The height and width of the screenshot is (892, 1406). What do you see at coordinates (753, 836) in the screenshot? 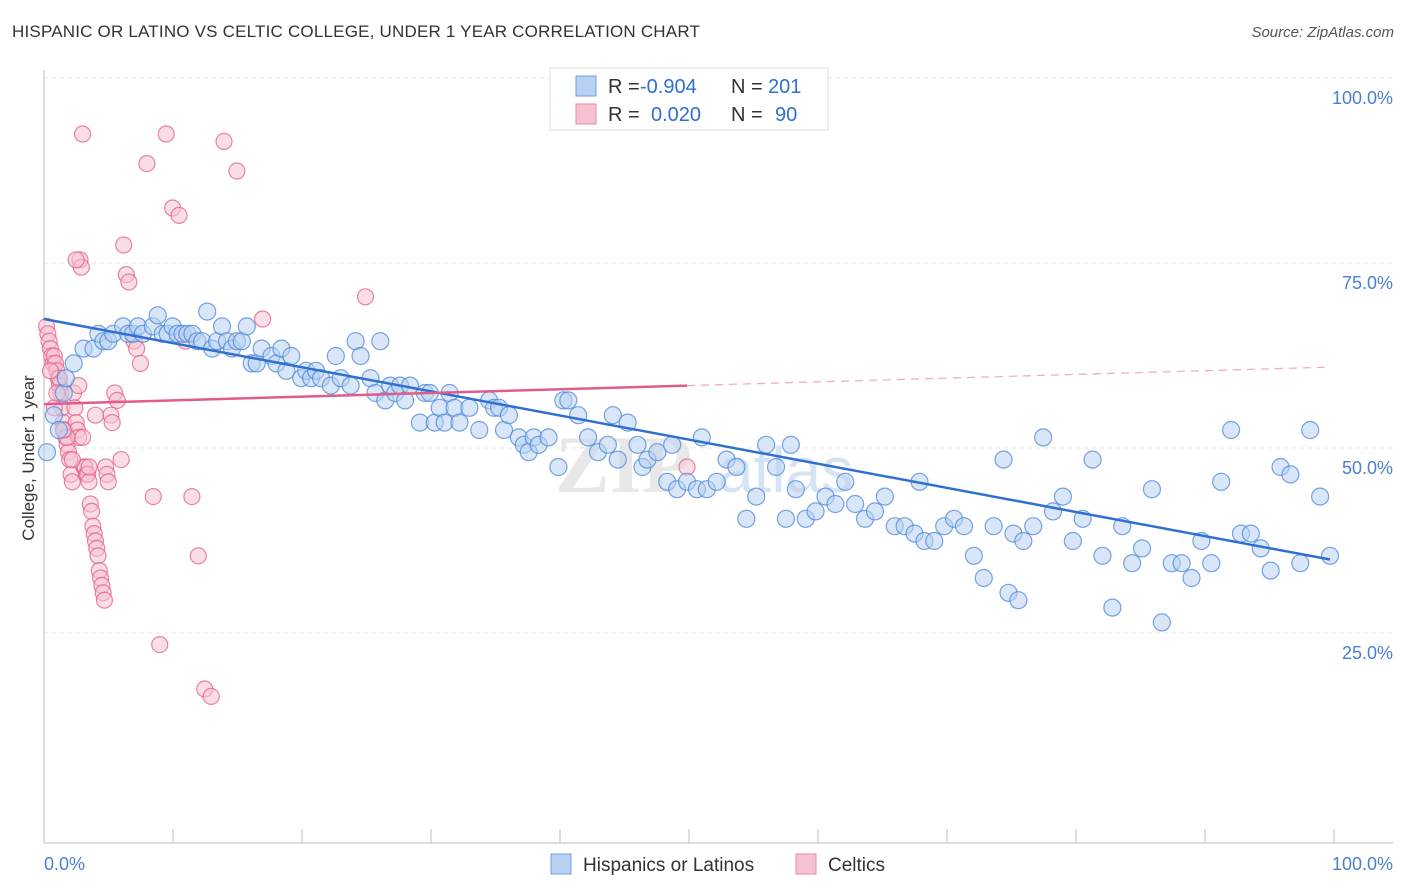
I see `x-ticks` at bounding box center [753, 836].